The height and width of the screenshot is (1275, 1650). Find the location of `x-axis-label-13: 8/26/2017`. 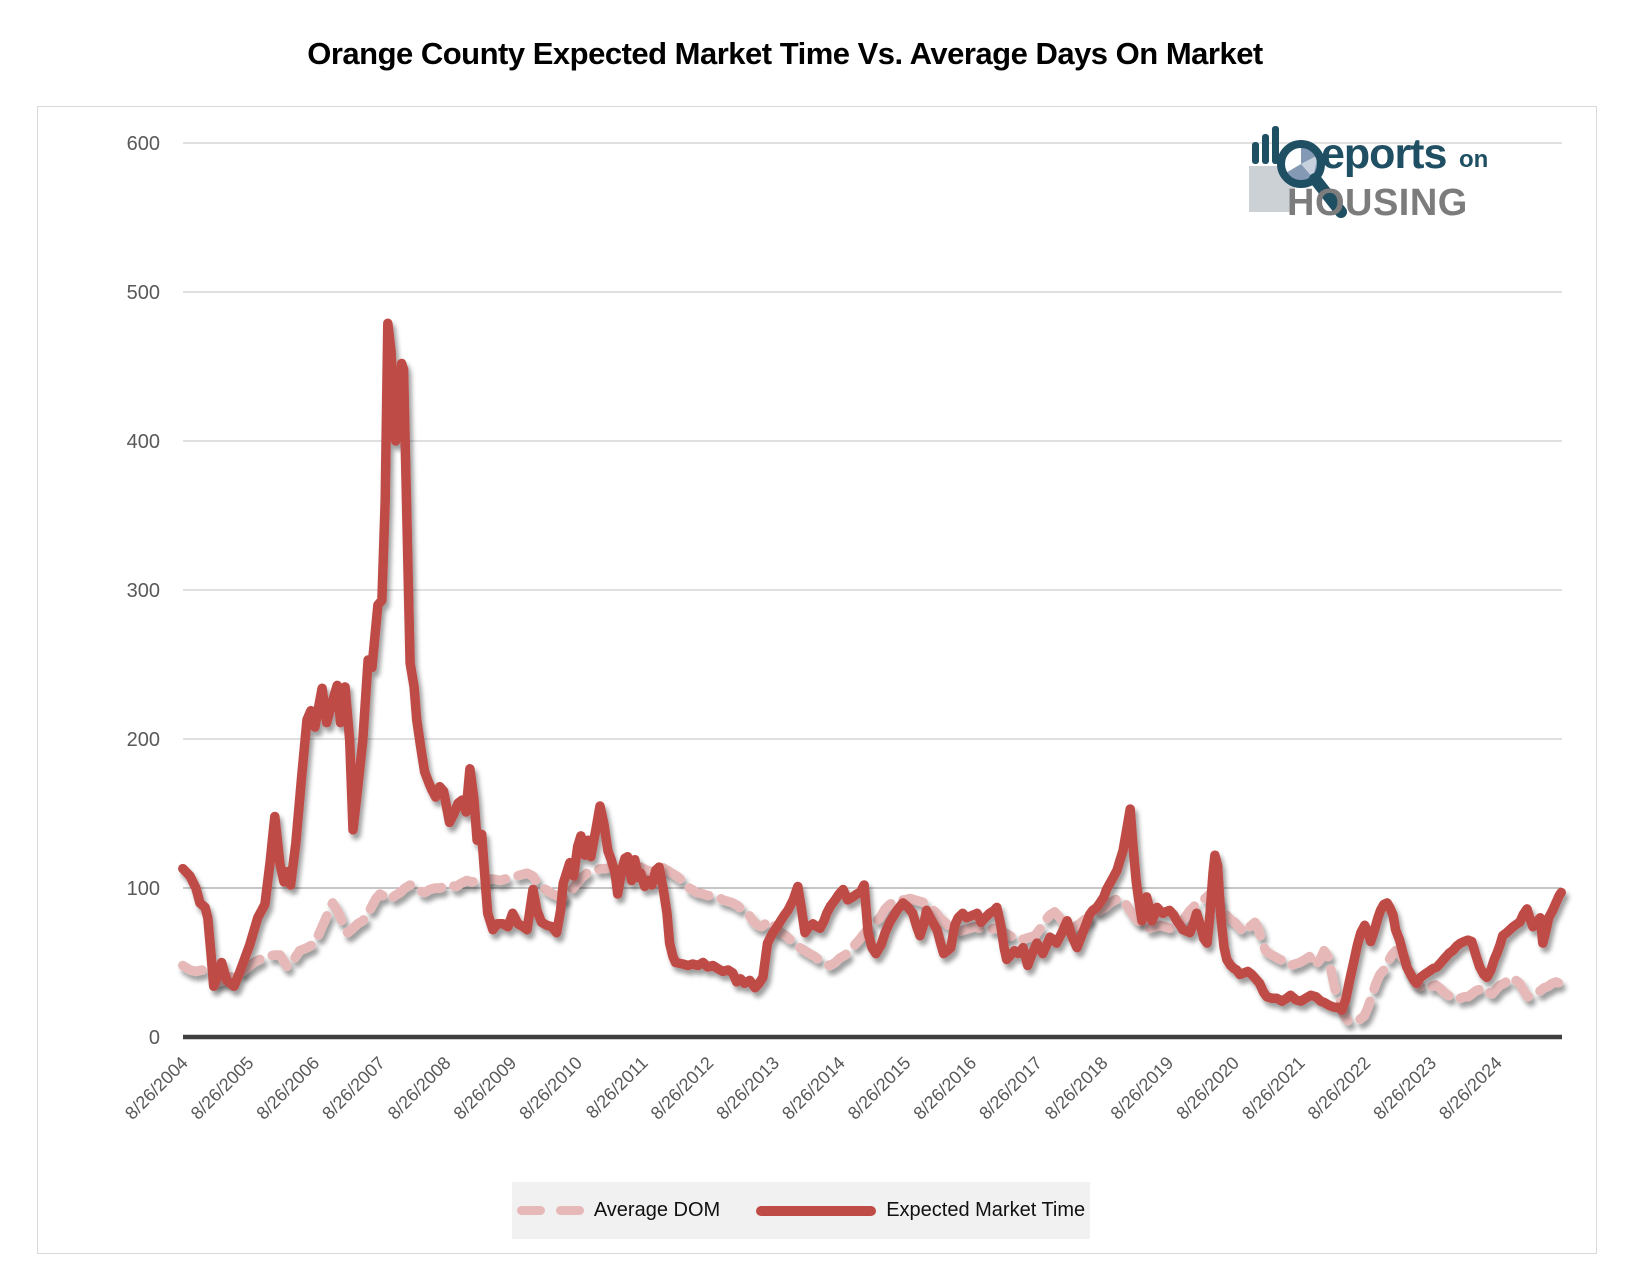

x-axis-label-13: 8/26/2017 is located at coordinates (1010, 1088).